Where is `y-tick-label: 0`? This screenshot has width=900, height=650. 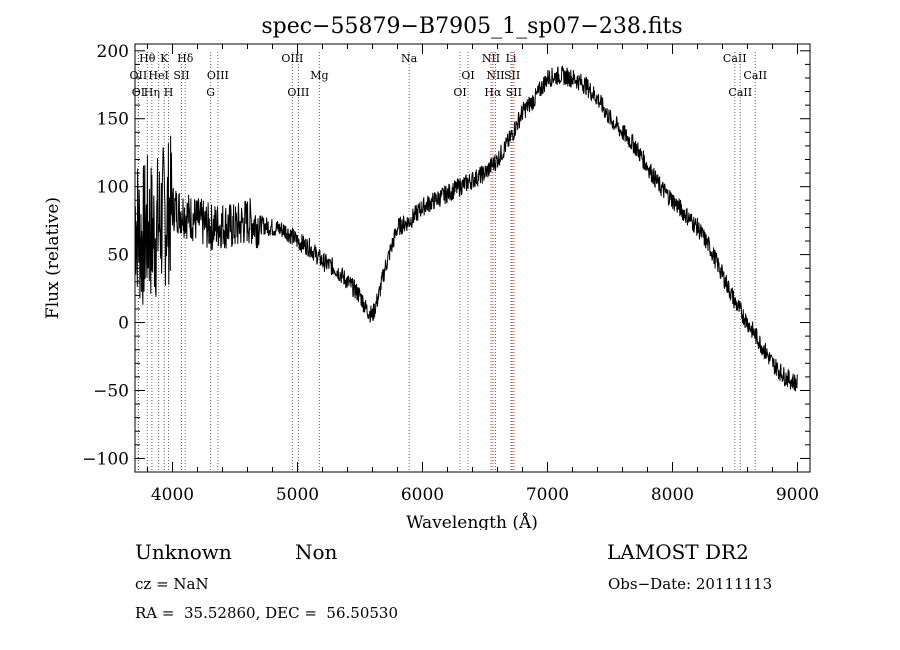 y-tick-label: 0 is located at coordinates (123, 324).